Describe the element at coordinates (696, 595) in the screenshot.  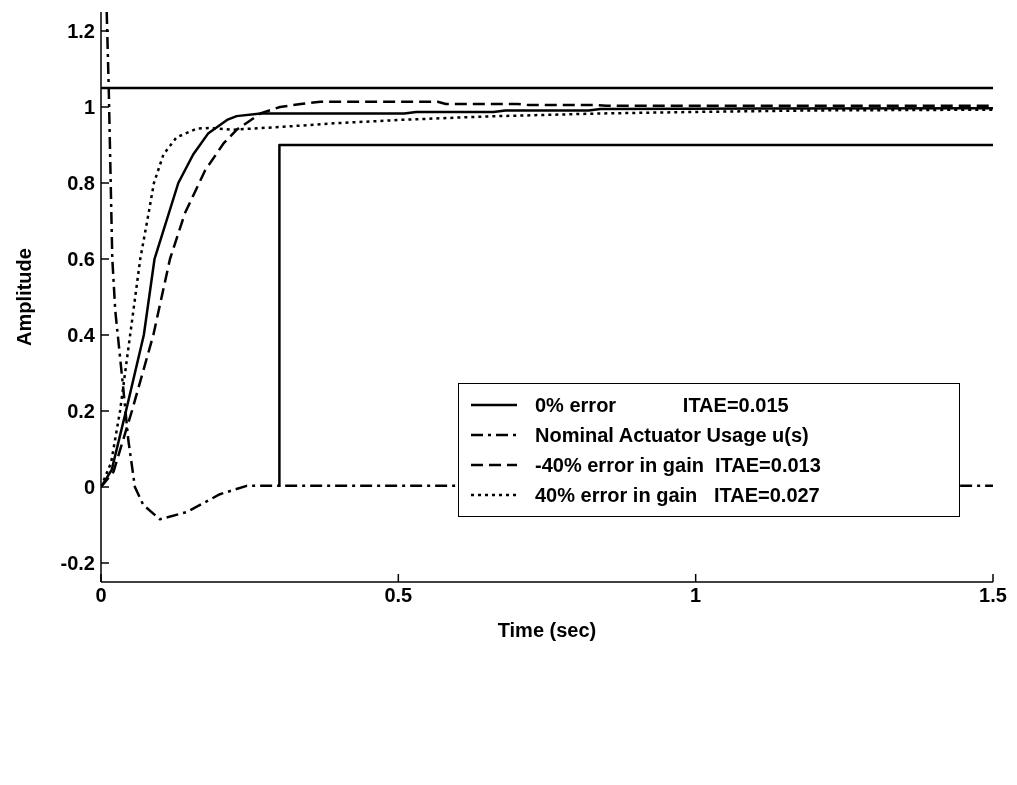
I see `x-tick-label: 1` at that location.